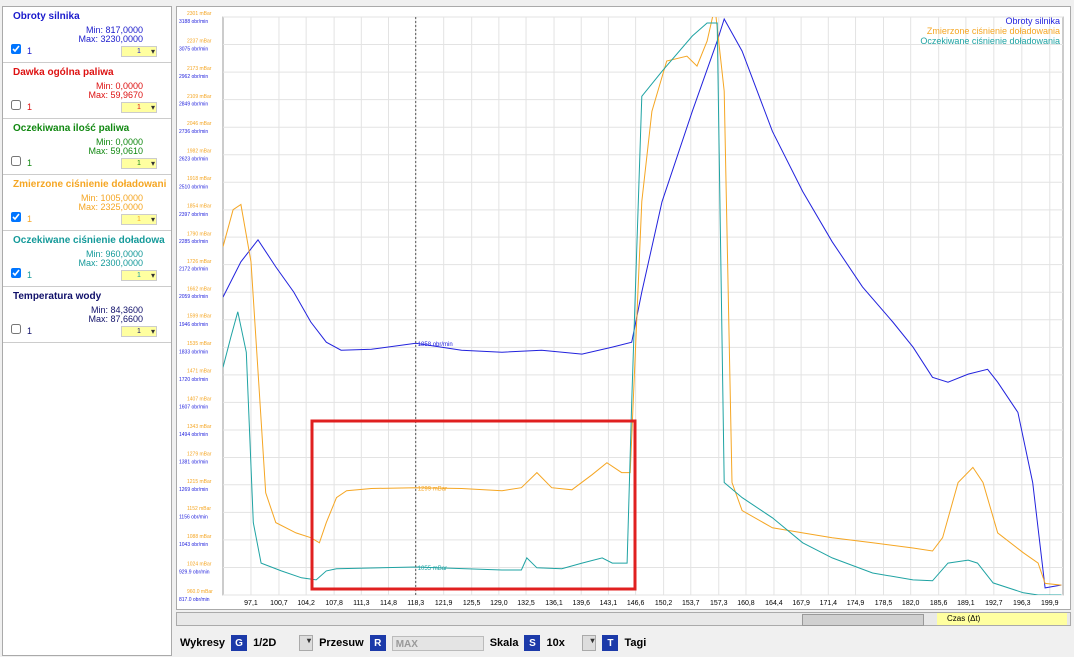  I want to click on channel-min: Min: 0,0000, so click(119, 86).